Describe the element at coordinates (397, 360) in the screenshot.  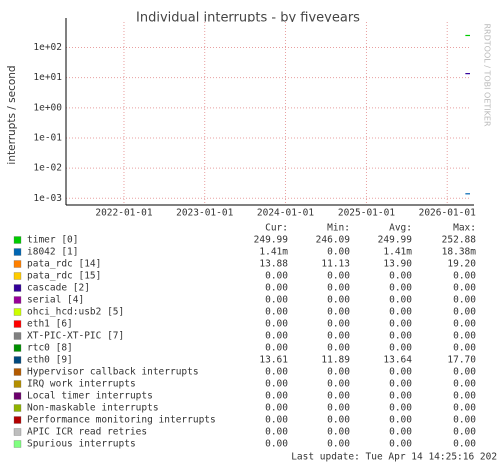
I see `legend-value: 13.64` at that location.